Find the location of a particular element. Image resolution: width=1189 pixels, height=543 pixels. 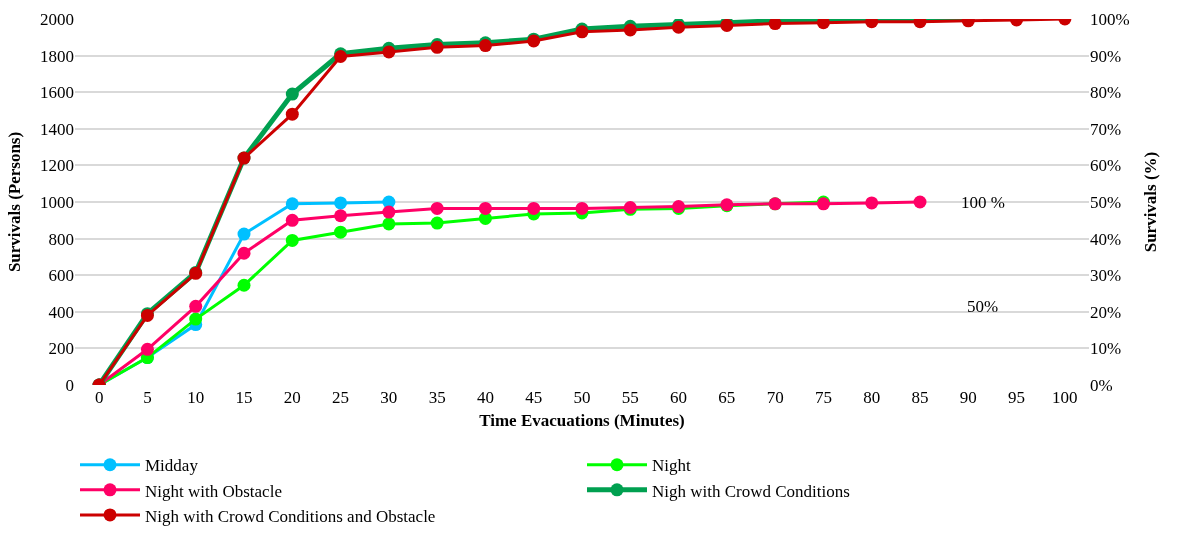

y2-tick-label: 0% is located at coordinates (1101, 385).